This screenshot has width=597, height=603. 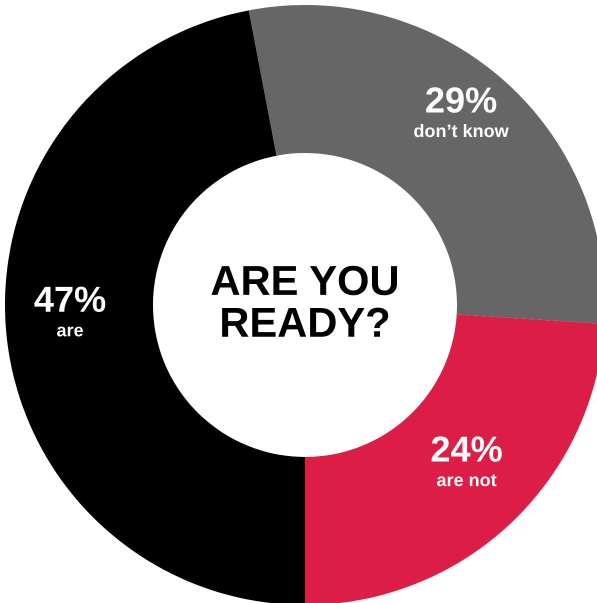 I want to click on slice-label: are not, so click(x=466, y=480).